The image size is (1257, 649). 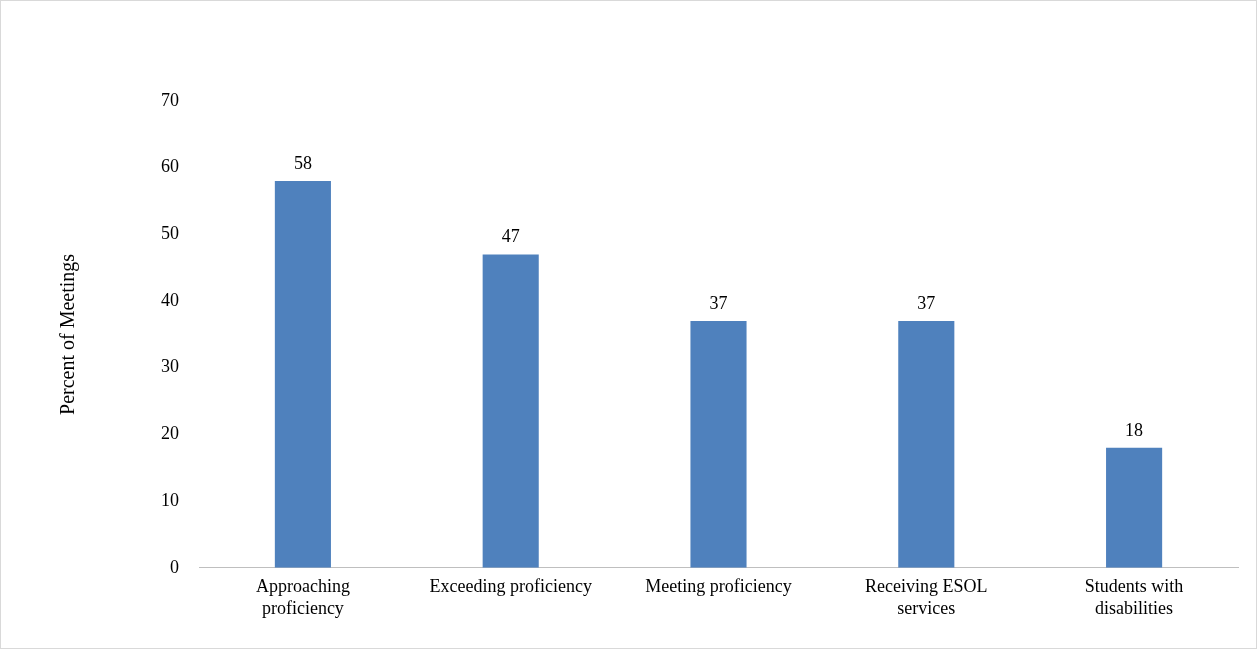 I want to click on y-tick-label: 70, so click(x=170, y=99).